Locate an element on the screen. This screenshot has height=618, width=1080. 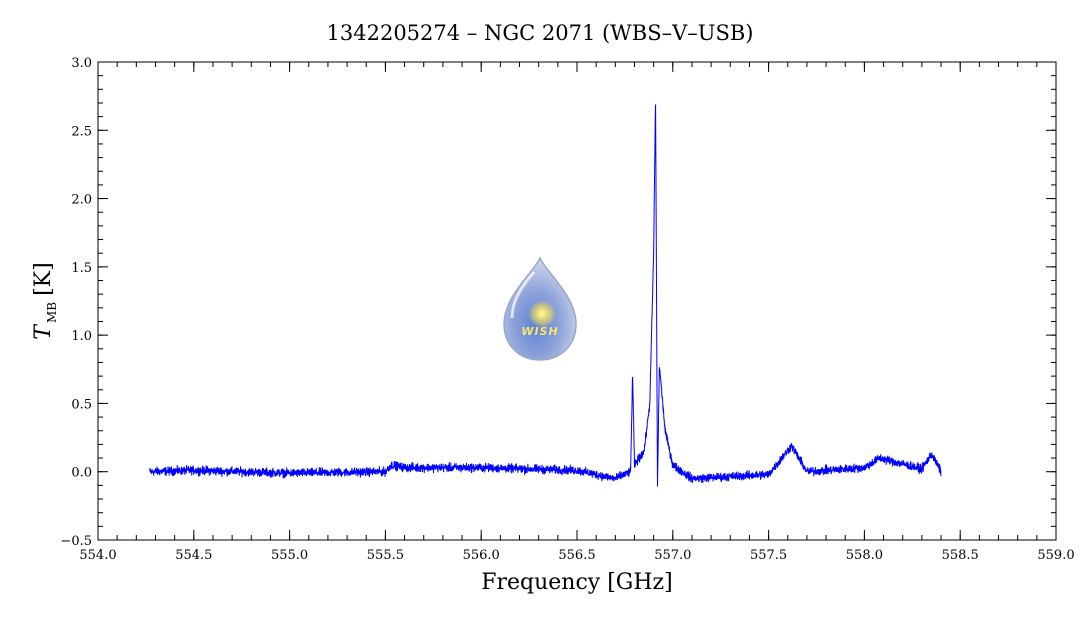
y-axis-title: TMB [K] is located at coordinates (45, 300).